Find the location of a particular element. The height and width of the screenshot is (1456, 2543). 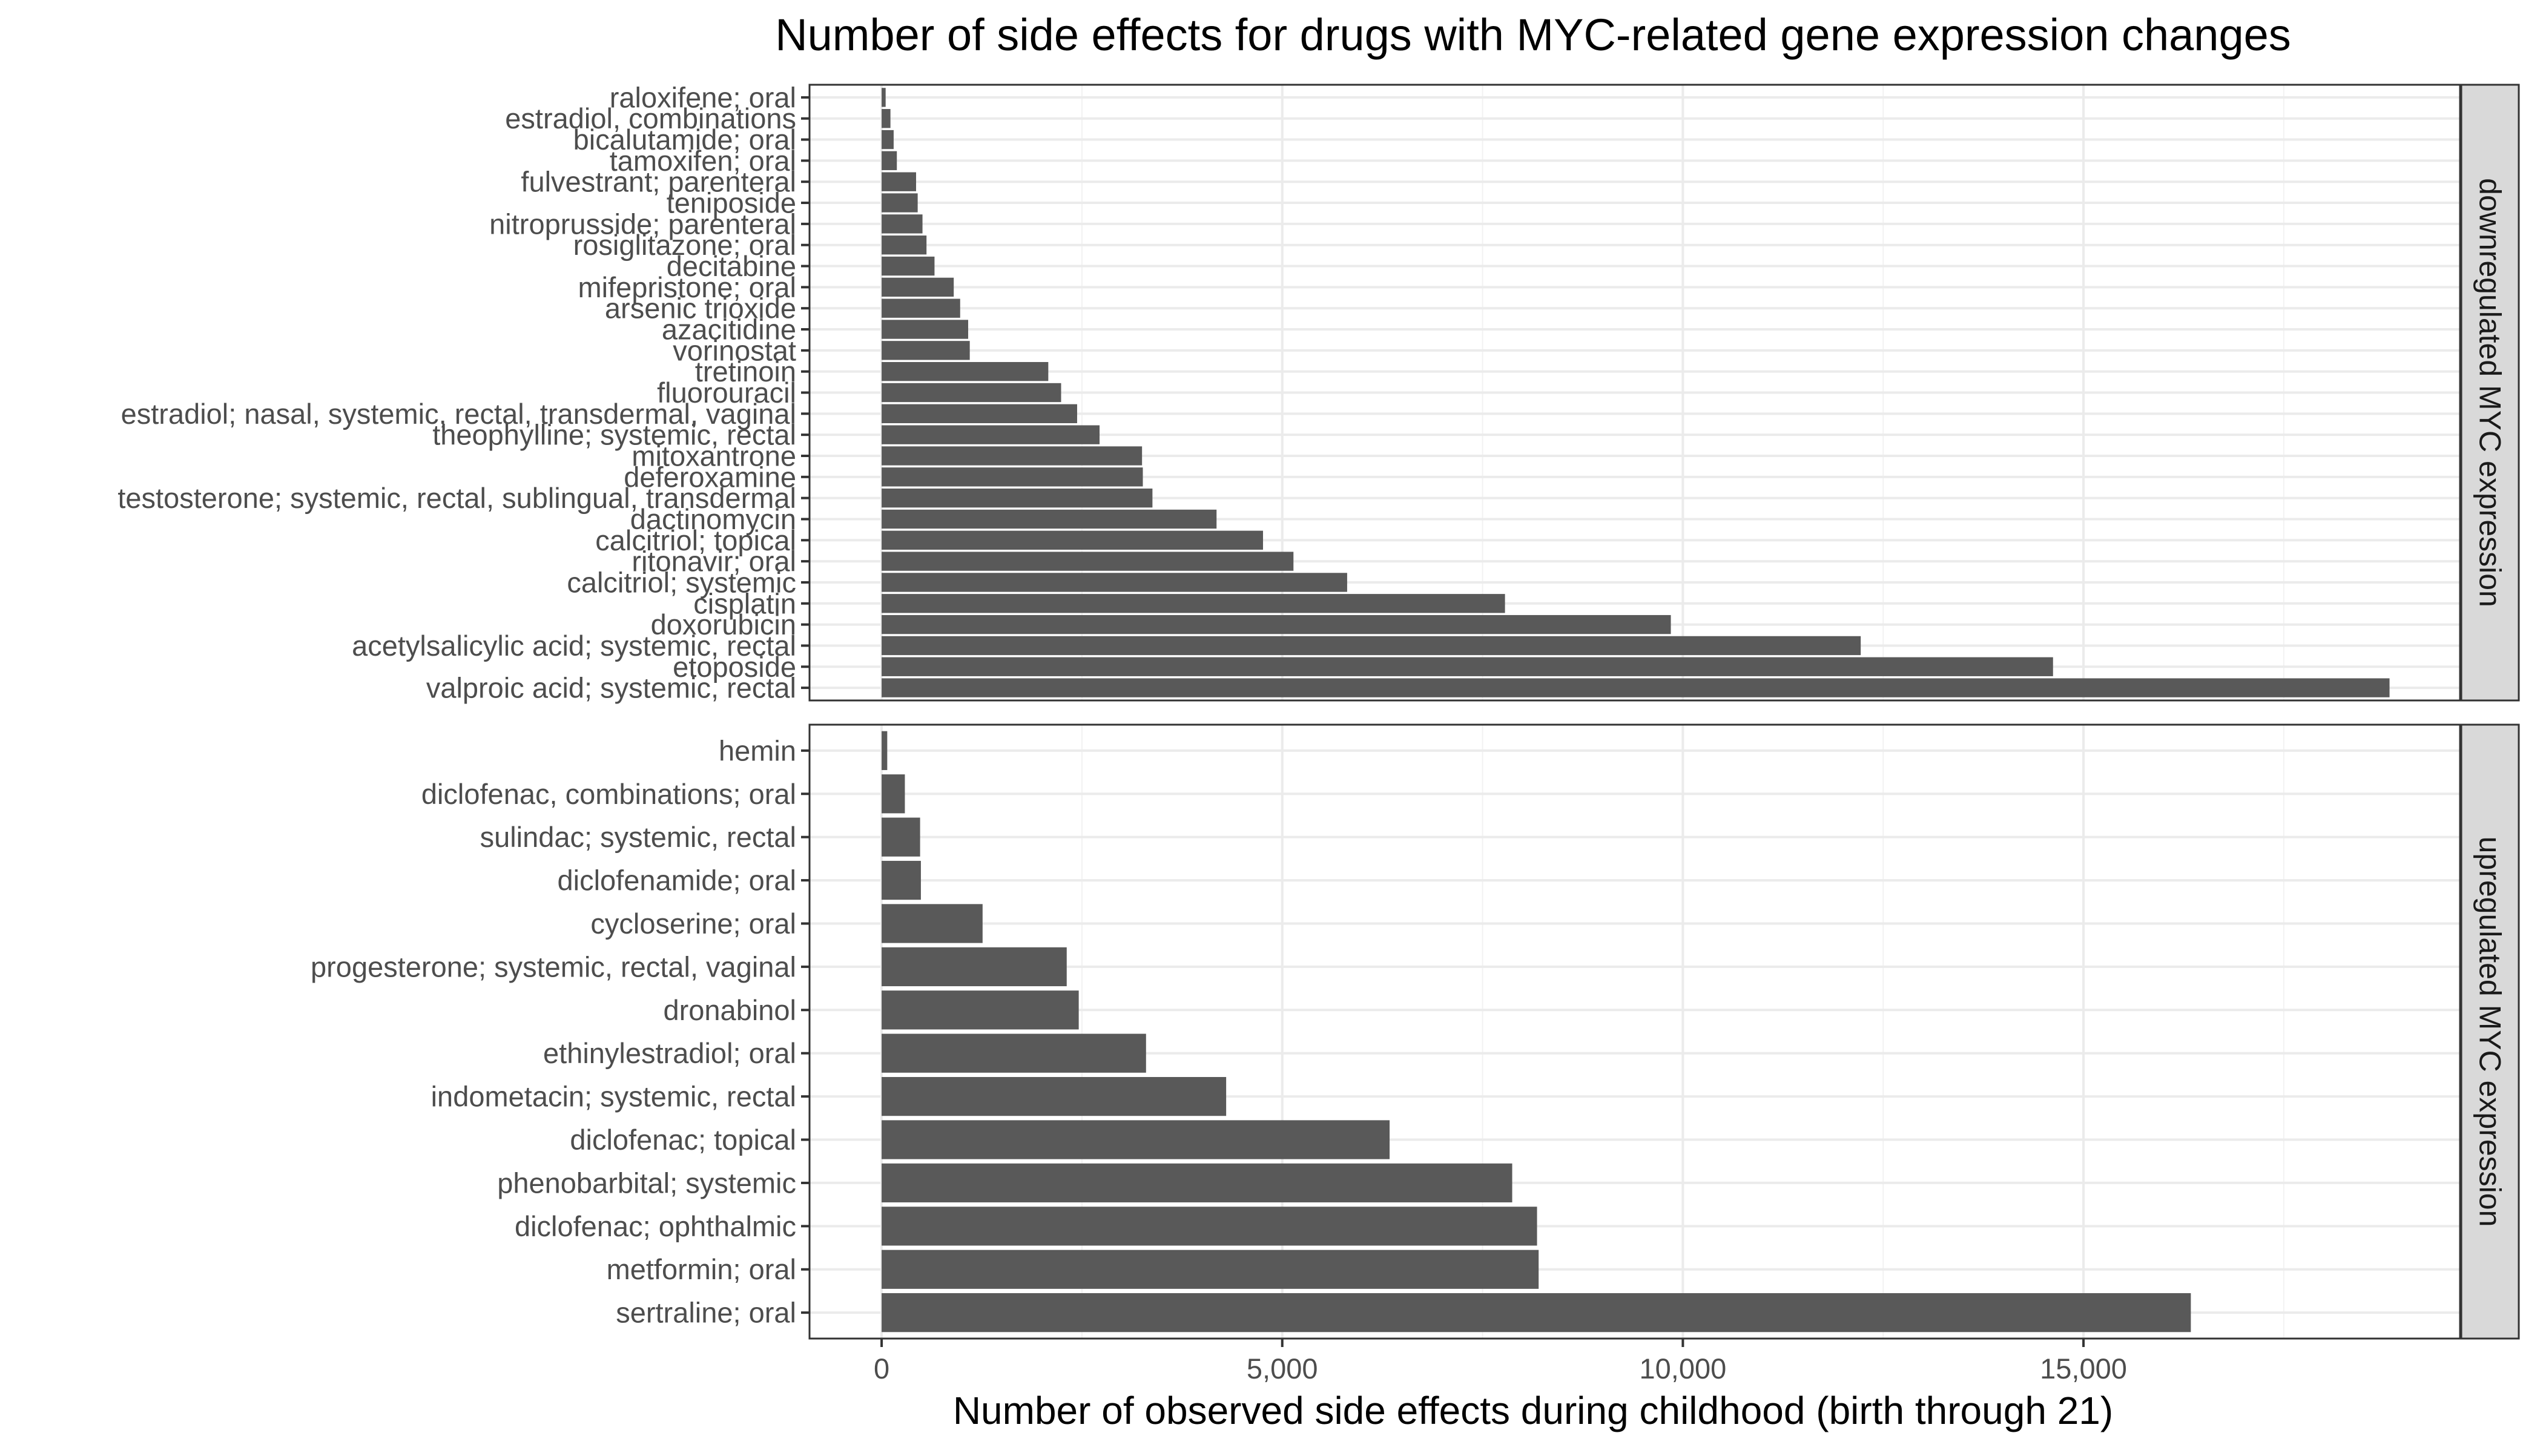

category-label: vorinostat is located at coordinates (735, 350).